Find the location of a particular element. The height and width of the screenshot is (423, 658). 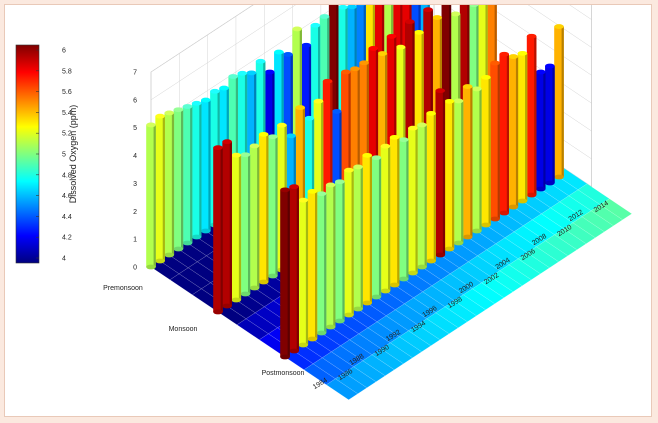

floor-tile is located at coordinates (616, 209).